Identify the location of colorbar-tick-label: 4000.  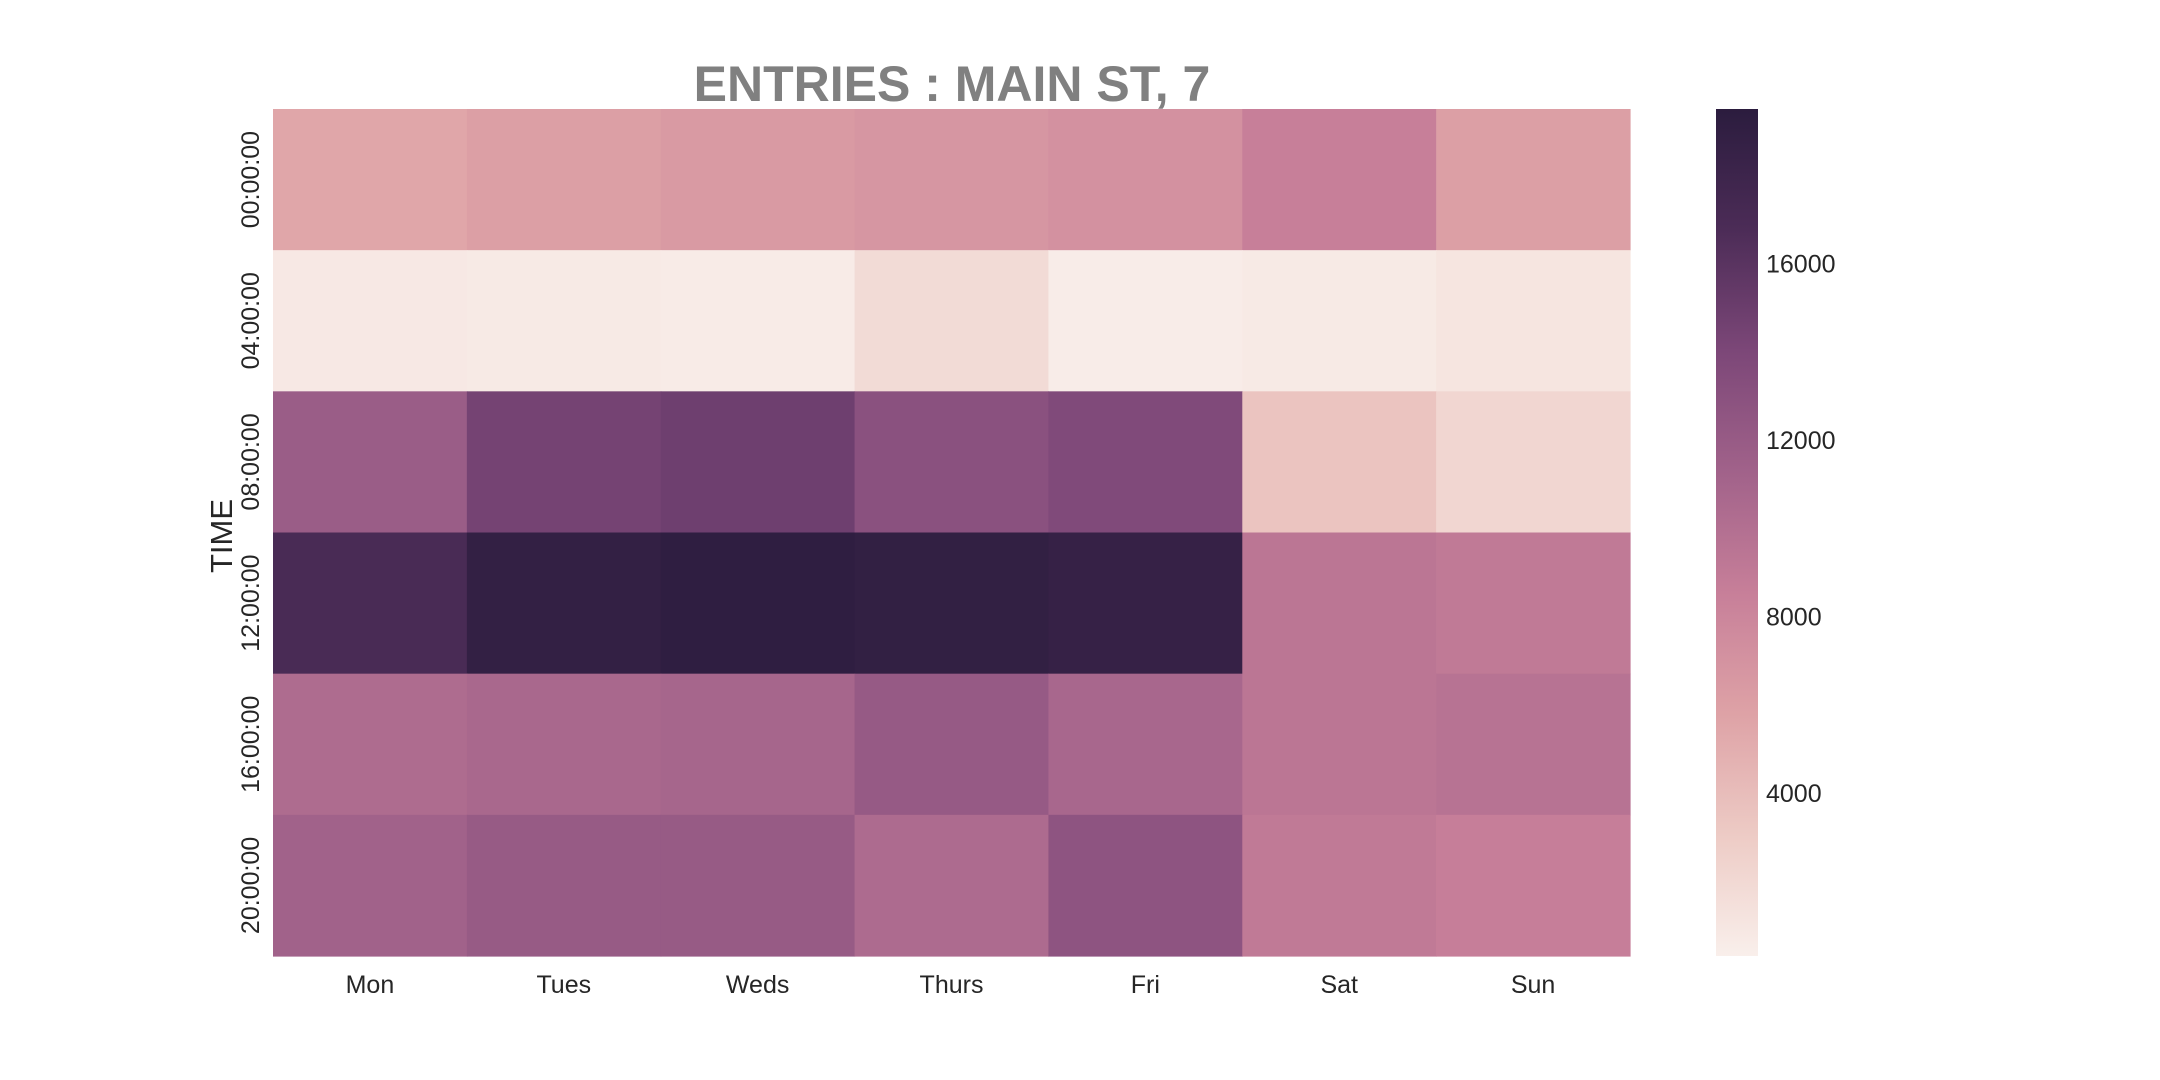
(1794, 794).